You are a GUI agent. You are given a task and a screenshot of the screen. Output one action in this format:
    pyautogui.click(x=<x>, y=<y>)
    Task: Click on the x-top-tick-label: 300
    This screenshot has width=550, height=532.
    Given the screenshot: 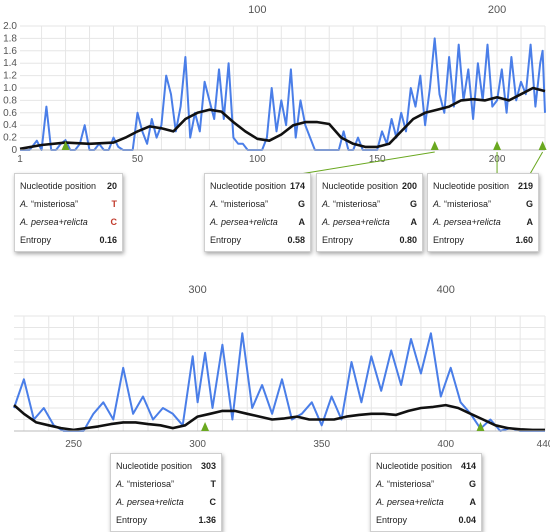 What is the action you would take?
    pyautogui.click(x=197, y=290)
    